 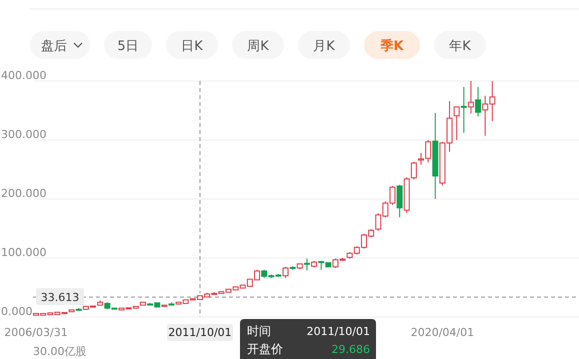 What do you see at coordinates (23, 252) in the screenshot?
I see `y-tick-label: 100.000` at bounding box center [23, 252].